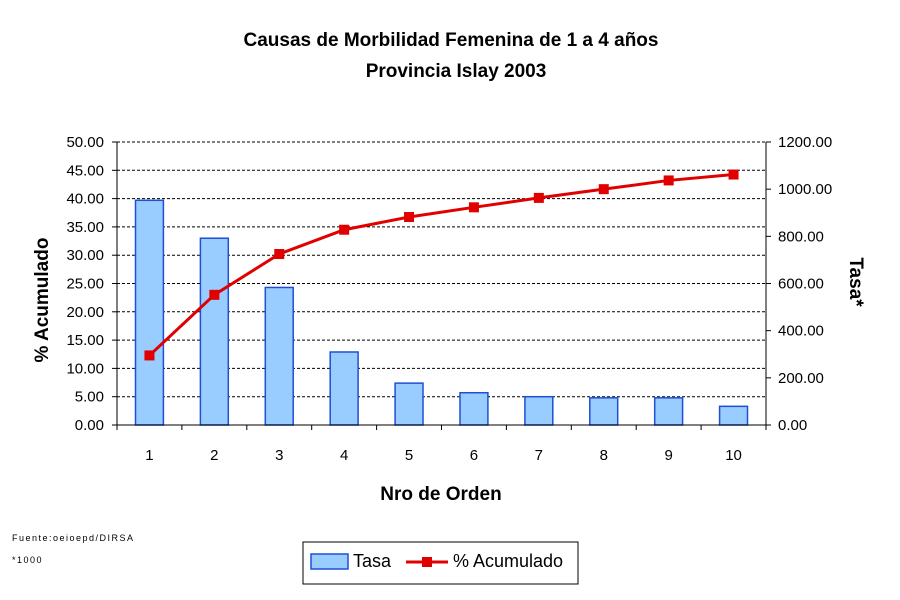  What do you see at coordinates (440, 494) in the screenshot?
I see `x-axis-title: Nro de Orden` at bounding box center [440, 494].